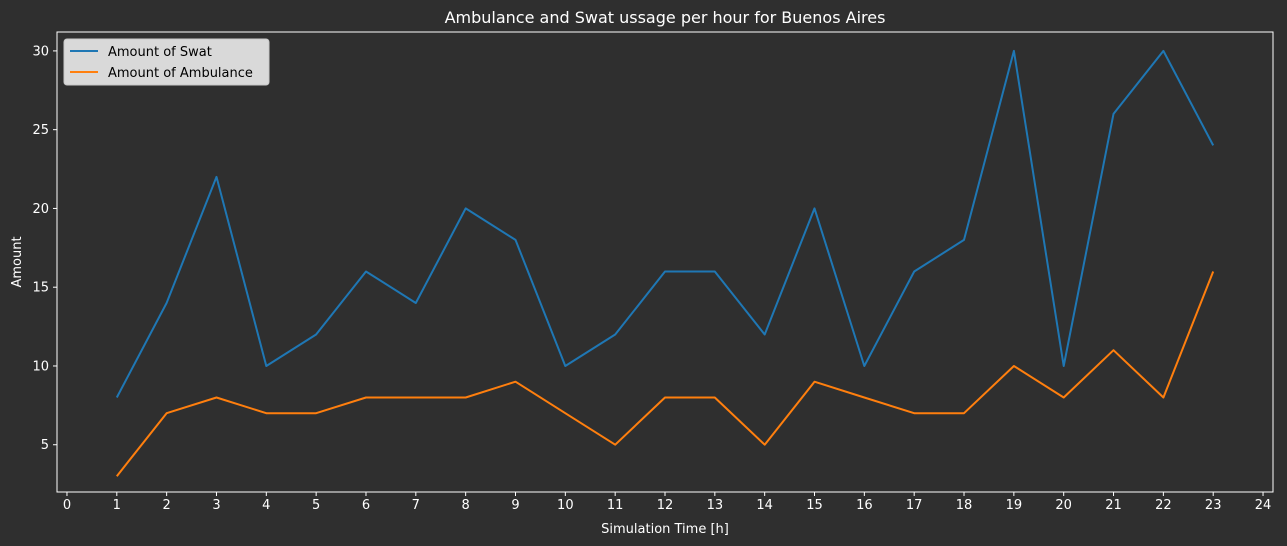  I want to click on x-tick-label: 14, so click(764, 505).